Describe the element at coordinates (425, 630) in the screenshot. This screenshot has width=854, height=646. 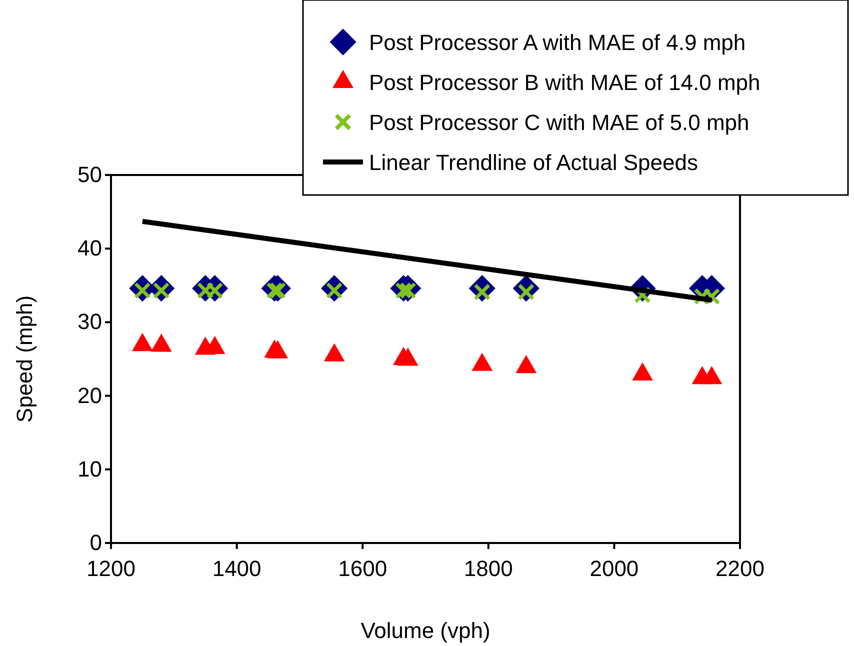
I see `x-axis-title: Volume (vph)` at that location.